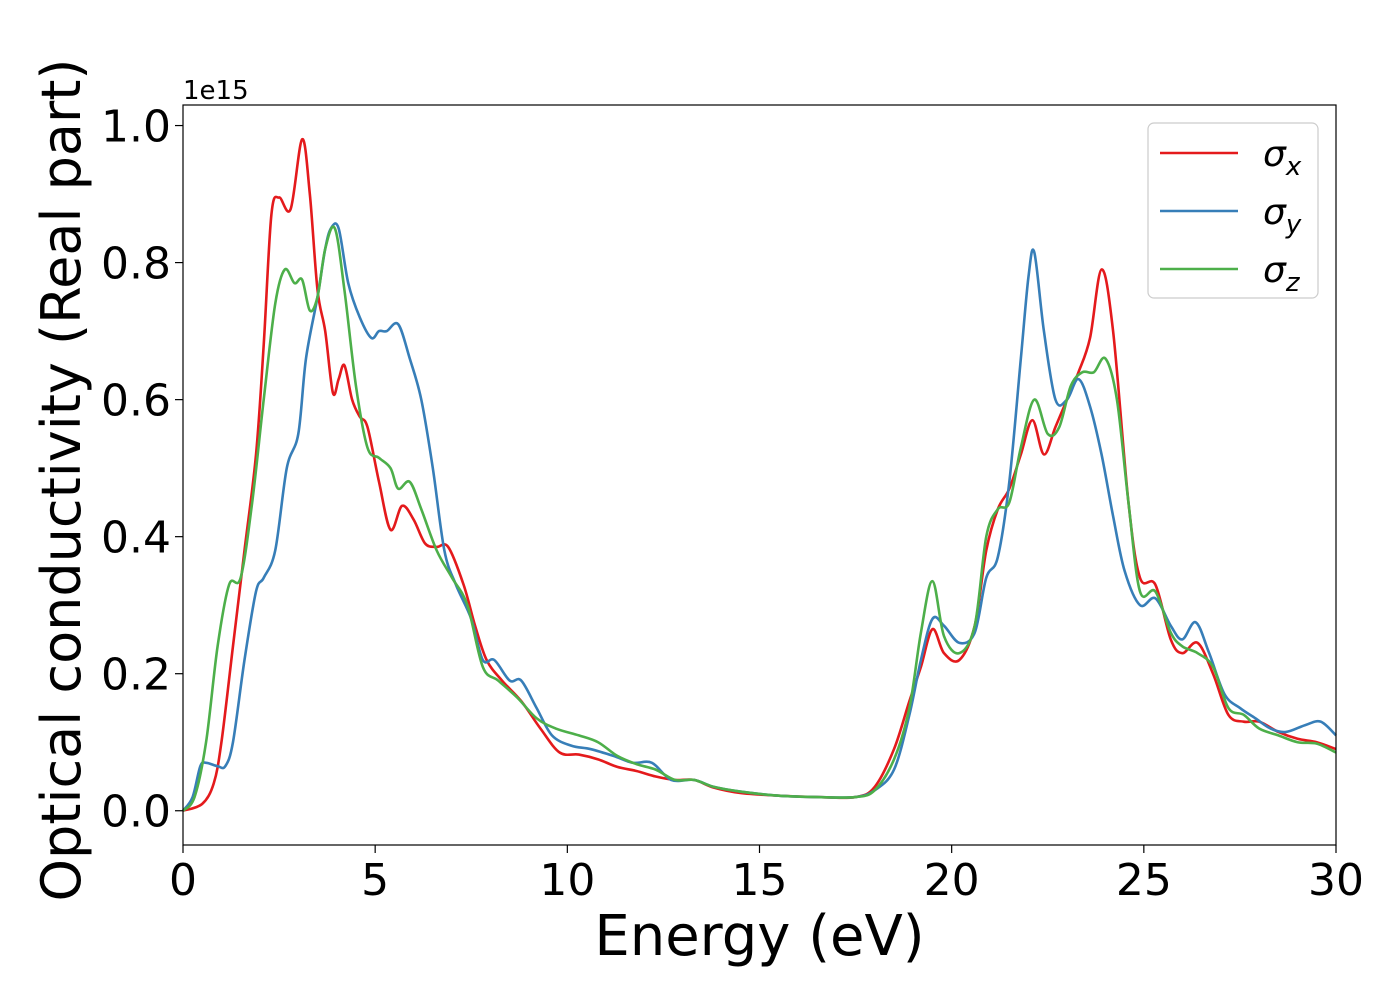  What do you see at coordinates (136, 401) in the screenshot?
I see `y-tick-label: 0.6` at bounding box center [136, 401].